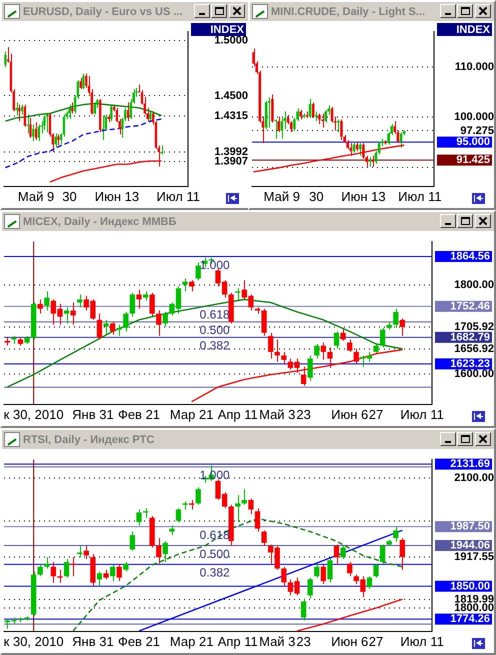 The image size is (496, 655). Describe the element at coordinates (470, 586) in the screenshot. I see `ref-line-label: 1850.00` at that location.